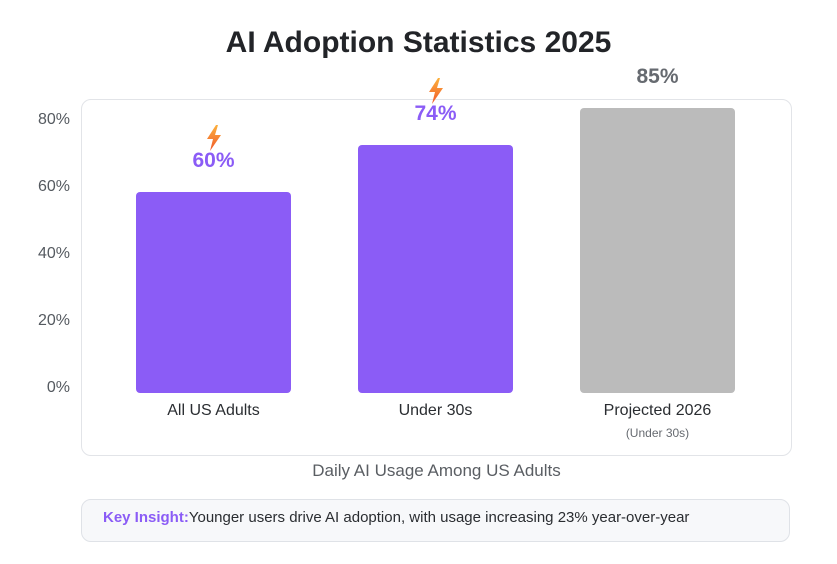  I want to click on x-tick-label: All US Adults, so click(213, 410).